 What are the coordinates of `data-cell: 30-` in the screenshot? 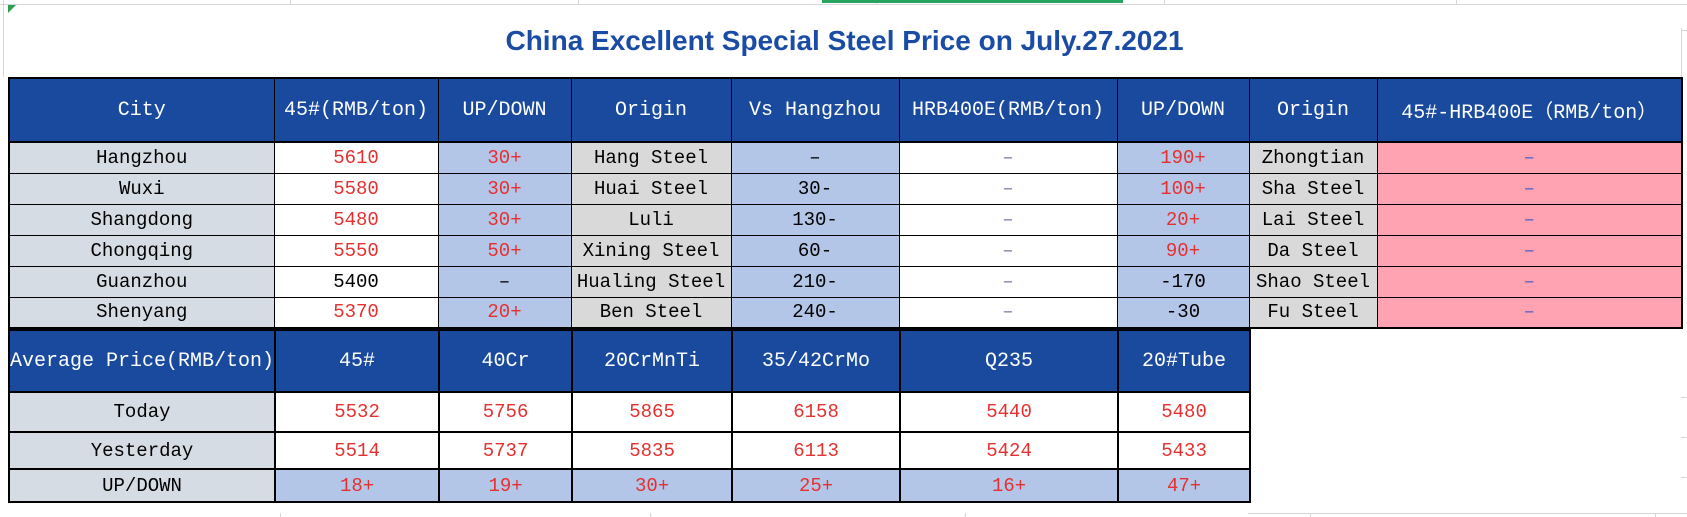 It's located at (815, 188).